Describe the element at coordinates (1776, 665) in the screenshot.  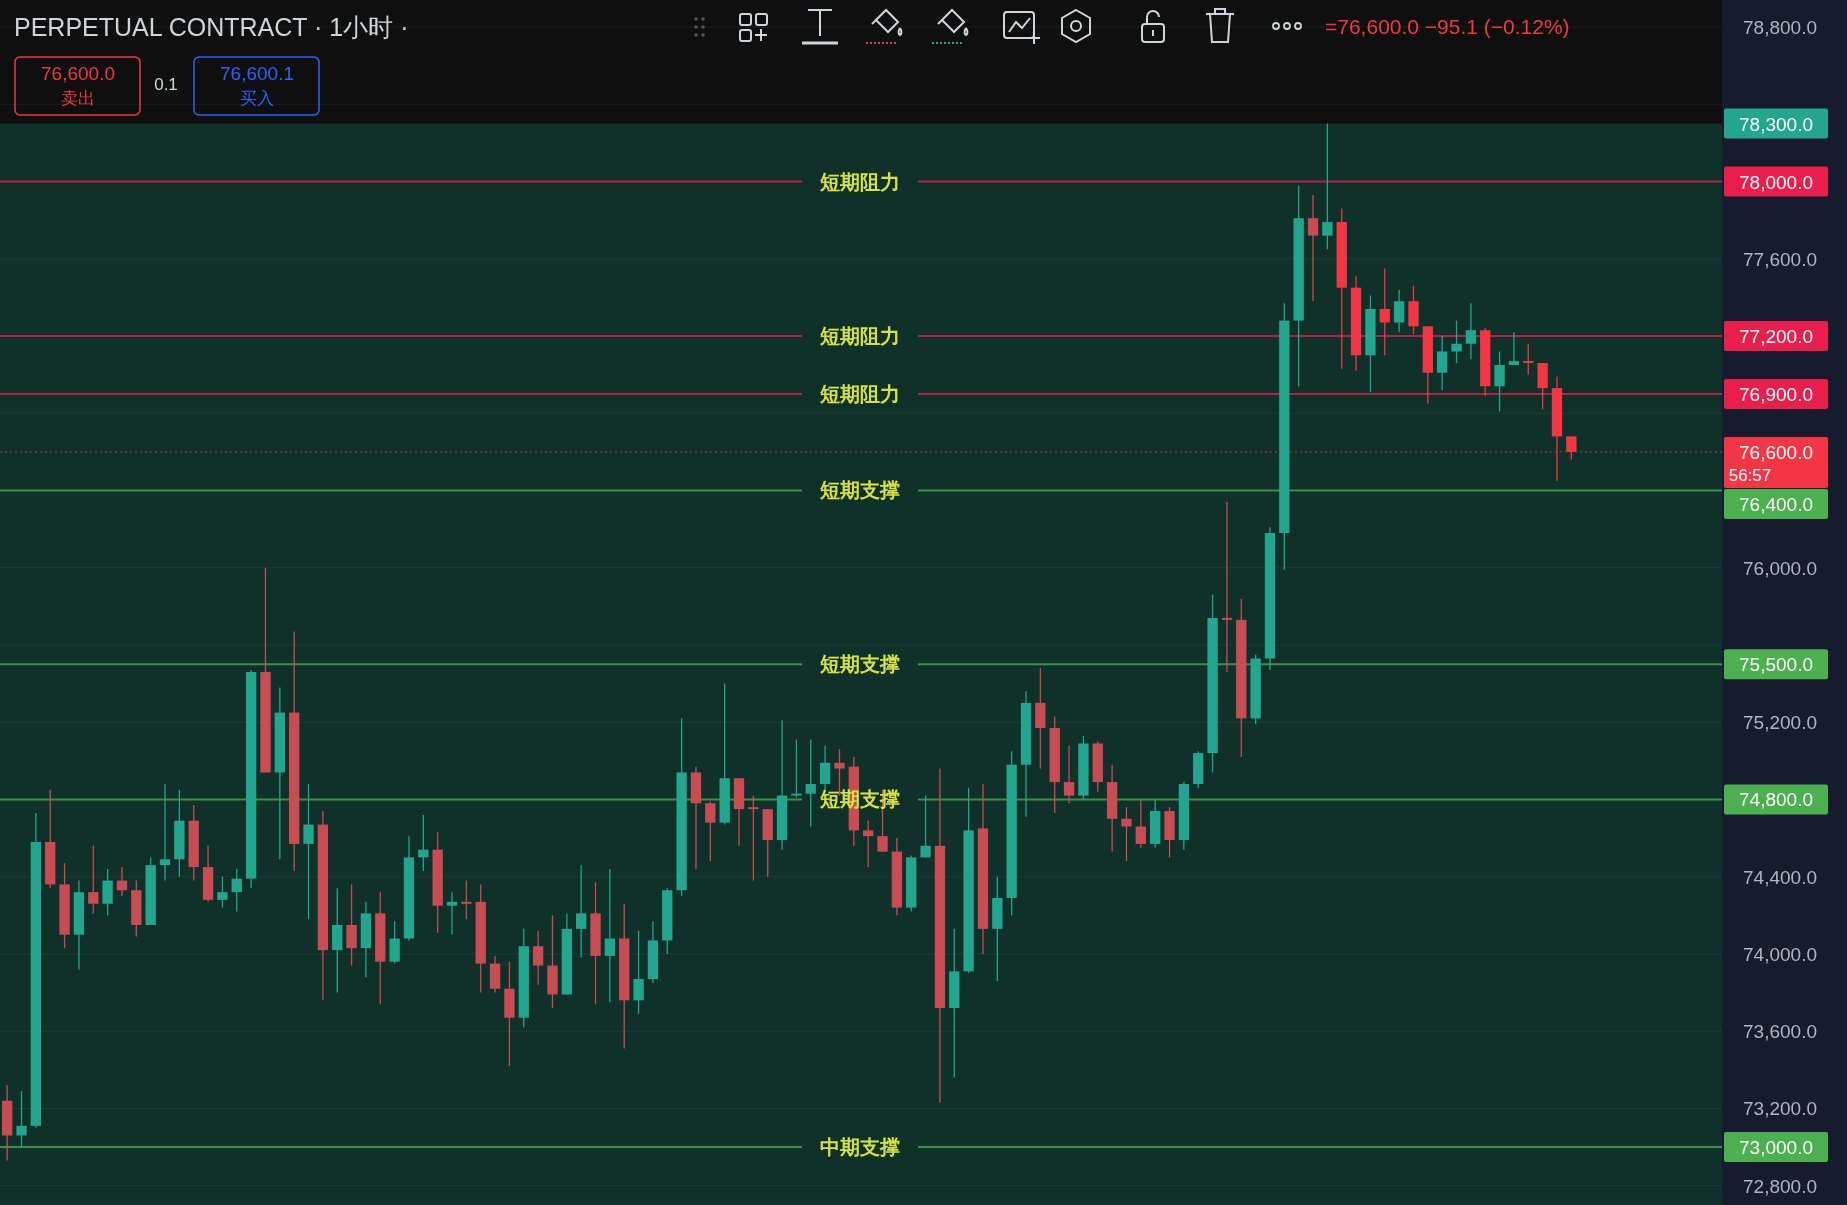
I see `text: 75,500.0` at that location.